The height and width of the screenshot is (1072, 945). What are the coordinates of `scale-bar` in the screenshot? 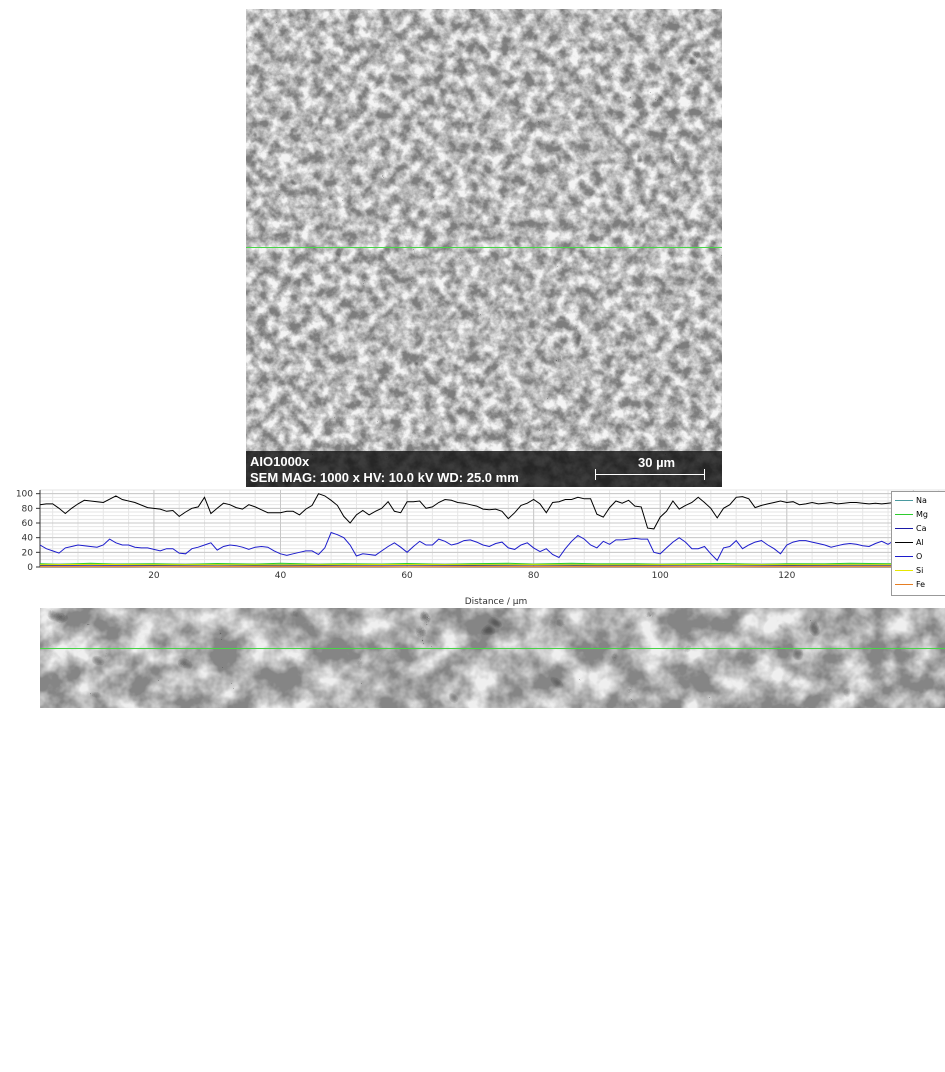 It's located at (650, 474).